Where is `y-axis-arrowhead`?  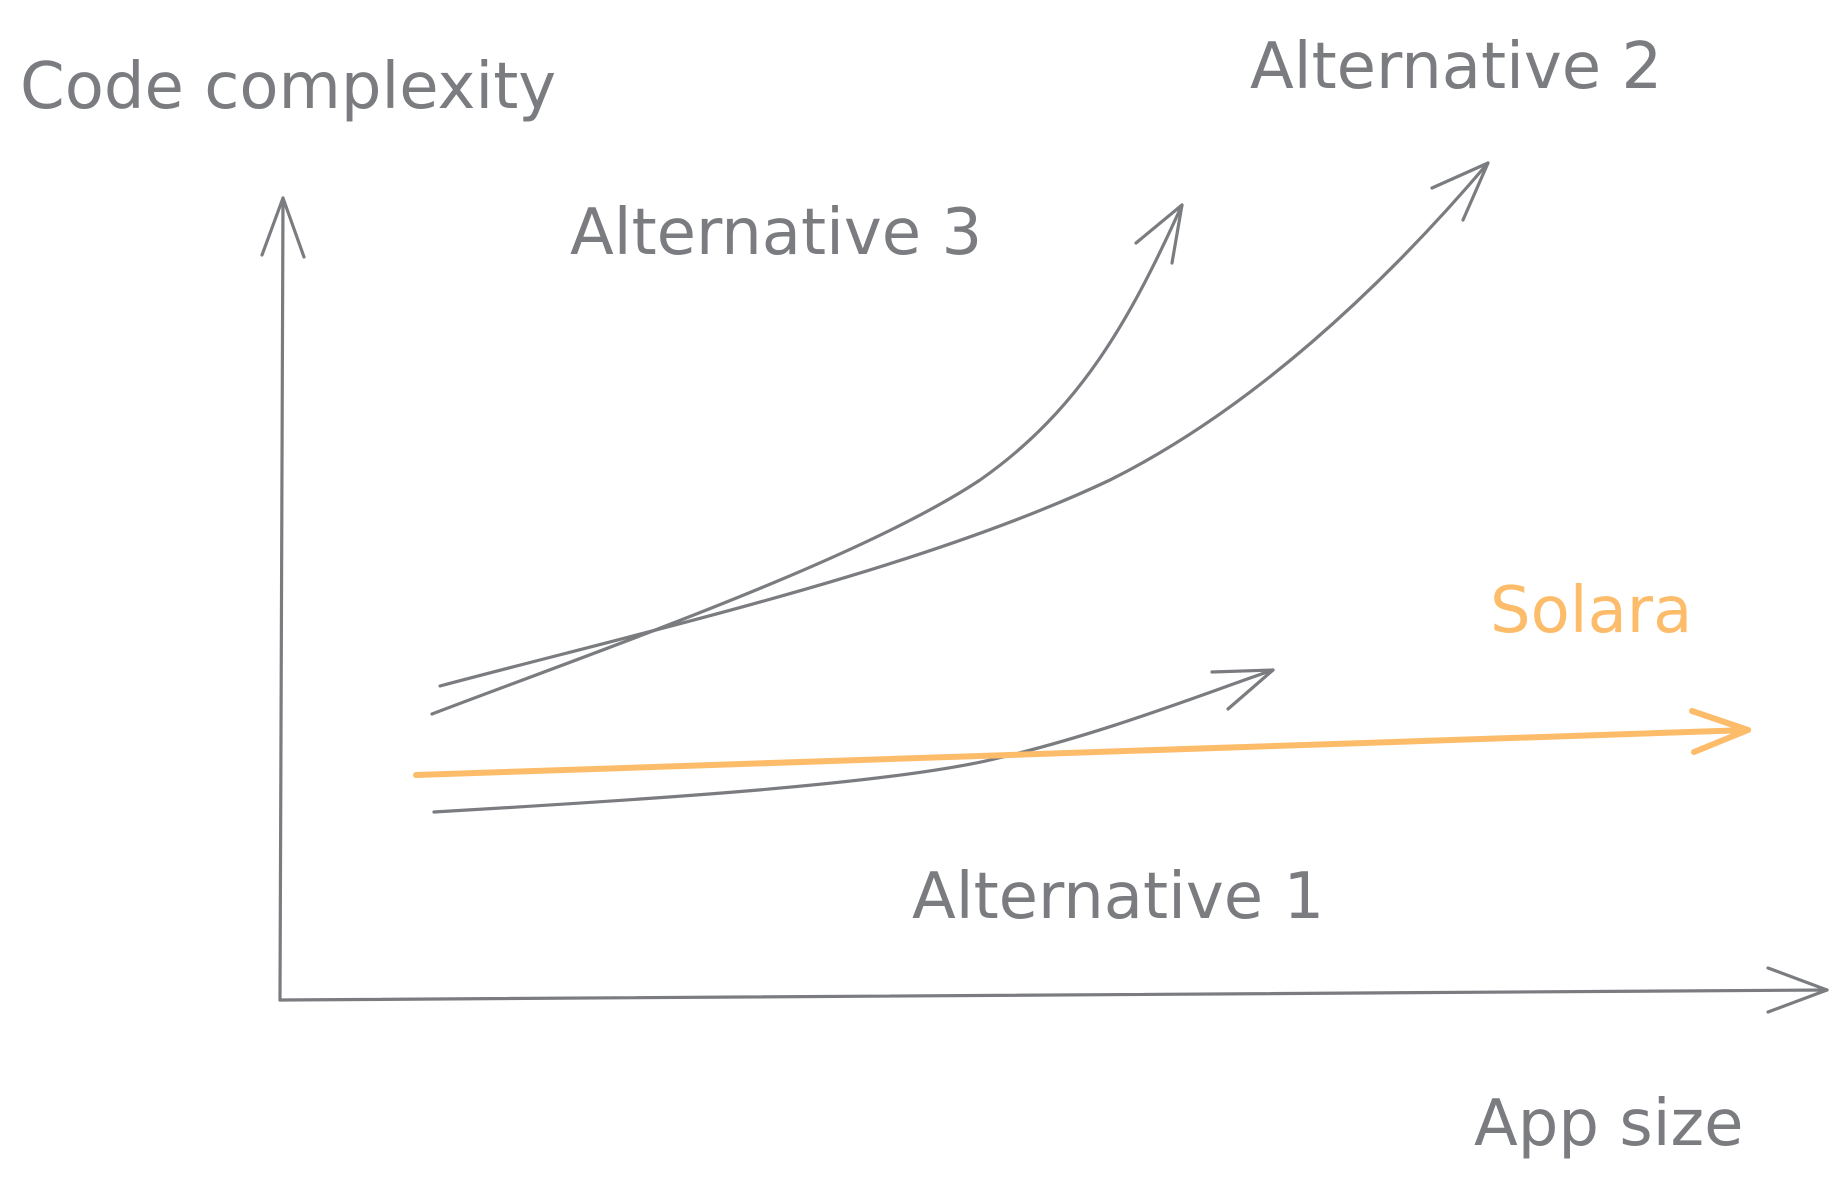
y-axis-arrowhead is located at coordinates (283, 227).